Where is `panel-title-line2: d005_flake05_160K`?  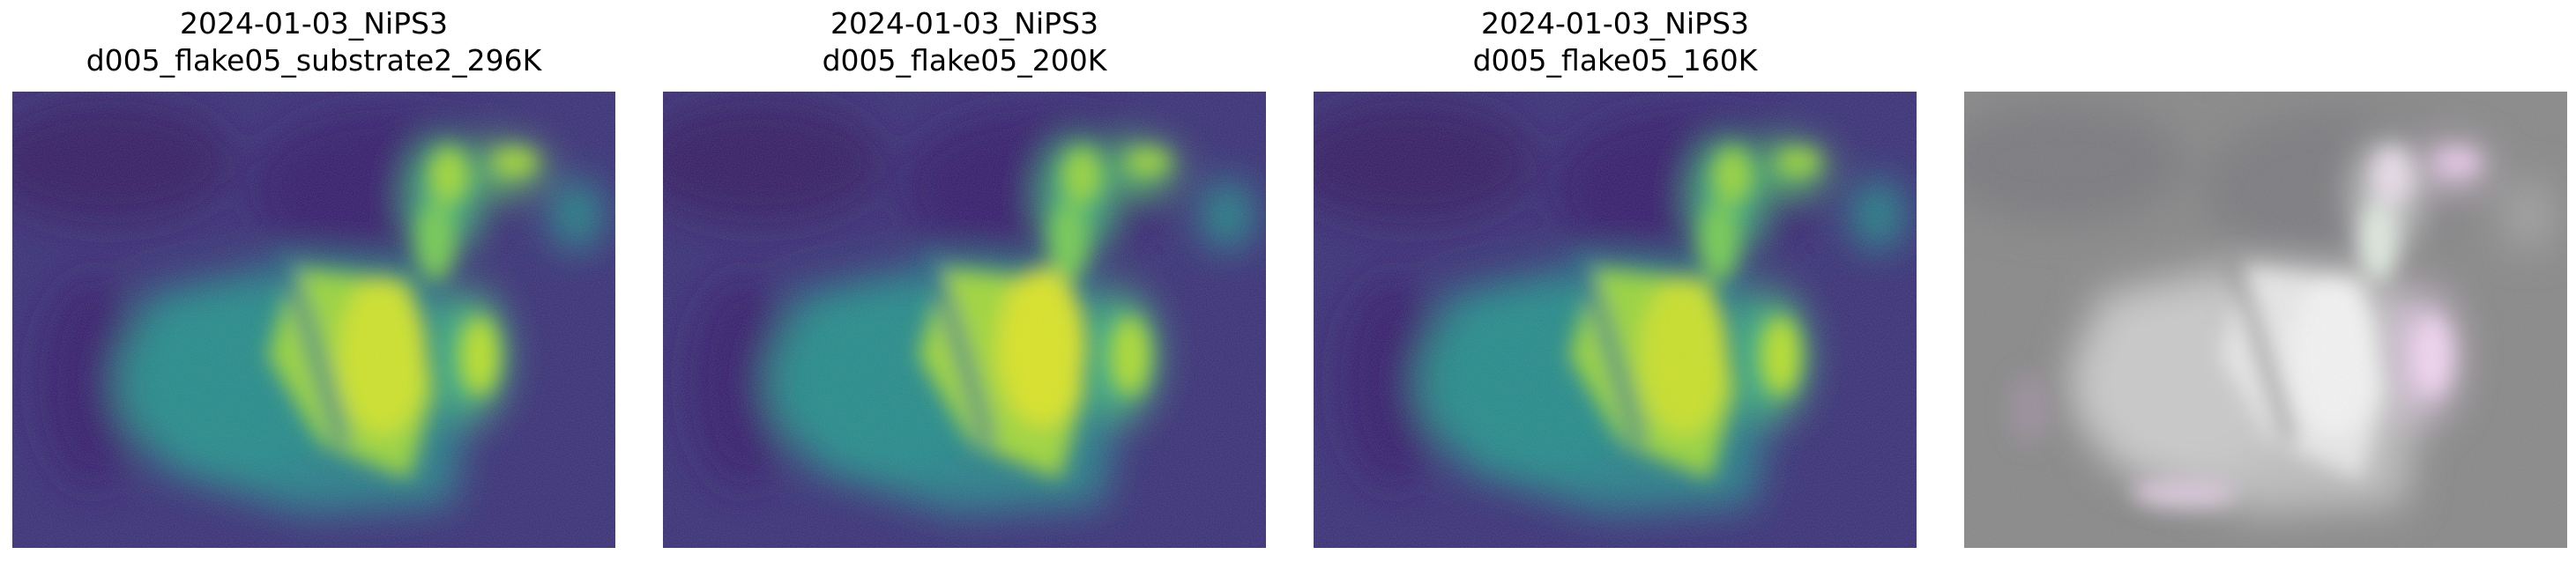
panel-title-line2: d005_flake05_160K is located at coordinates (1615, 60).